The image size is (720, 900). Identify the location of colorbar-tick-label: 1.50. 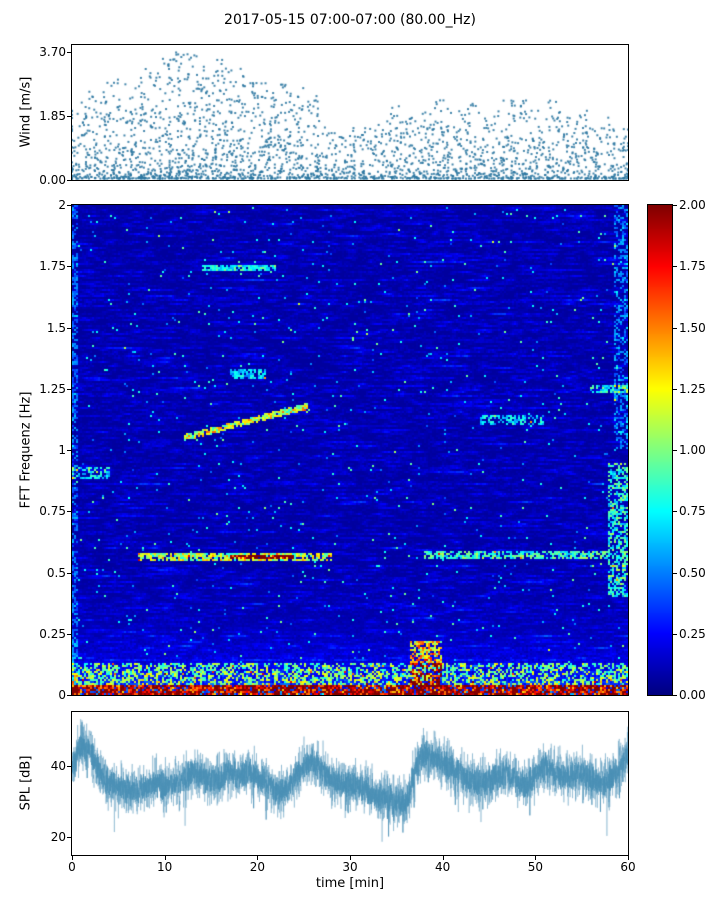
(692, 327).